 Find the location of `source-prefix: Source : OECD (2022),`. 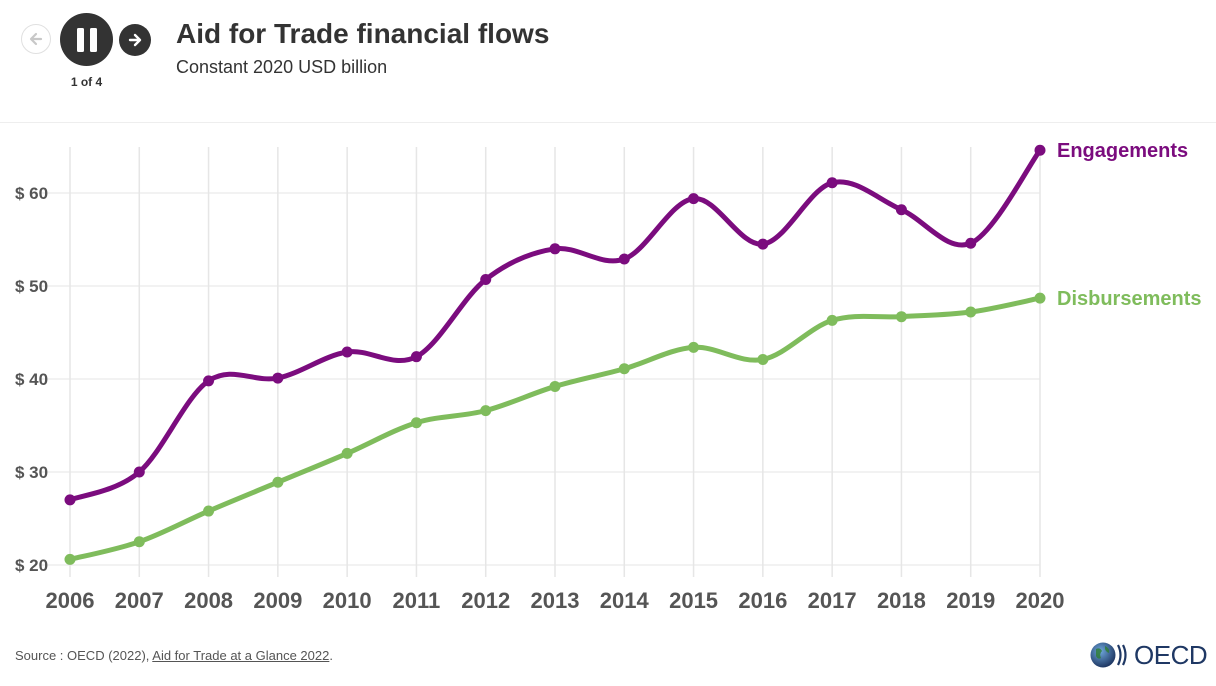

source-prefix: Source : OECD (2022), is located at coordinates (84, 655).